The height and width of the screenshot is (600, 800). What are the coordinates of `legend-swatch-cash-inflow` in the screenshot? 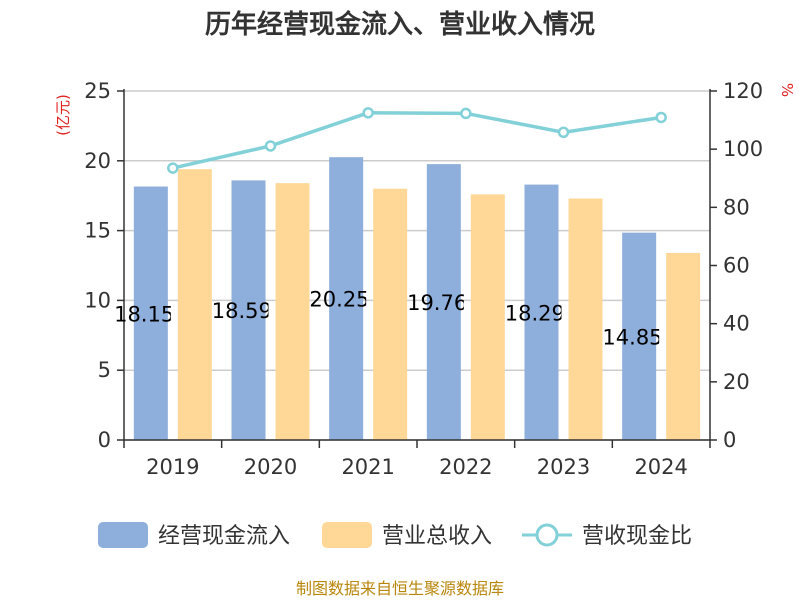 It's located at (123, 535).